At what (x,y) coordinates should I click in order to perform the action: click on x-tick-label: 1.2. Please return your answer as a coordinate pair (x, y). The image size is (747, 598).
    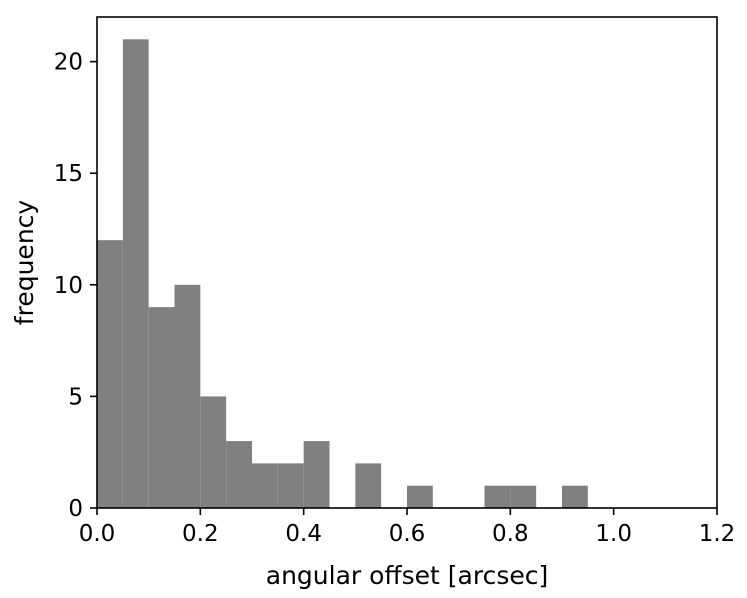
    Looking at the image, I should click on (717, 534).